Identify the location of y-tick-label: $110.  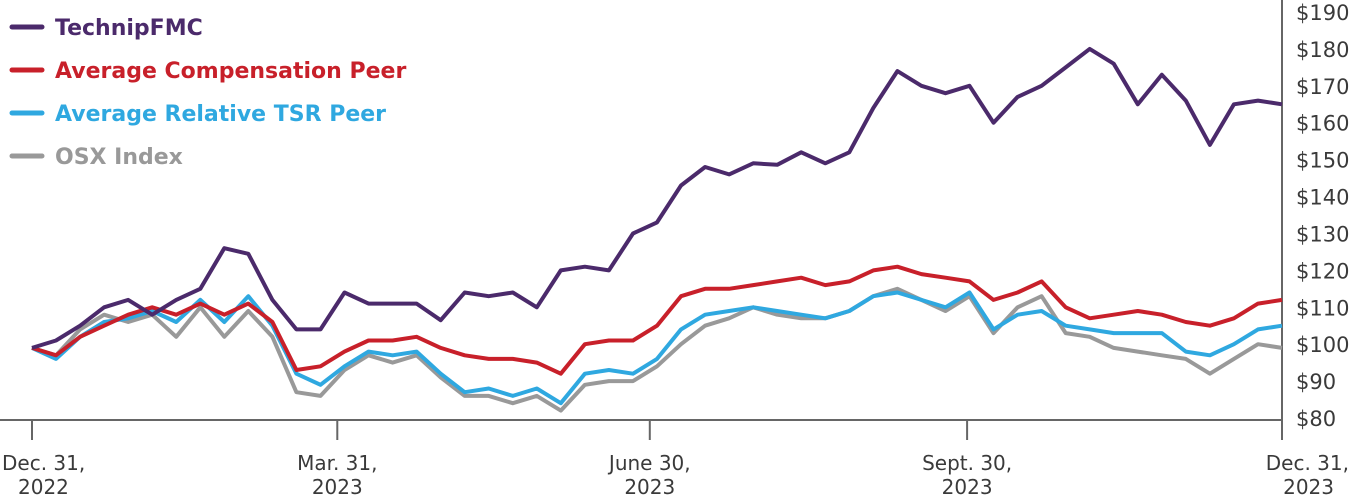
(1322, 308).